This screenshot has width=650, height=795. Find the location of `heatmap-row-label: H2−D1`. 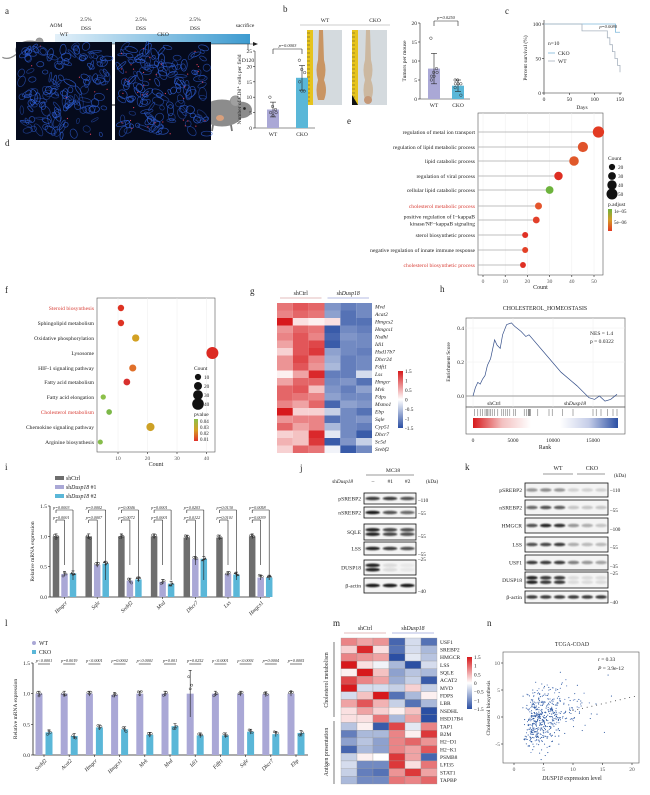

heatmap-row-label: H2−D1 is located at coordinates (448, 743).